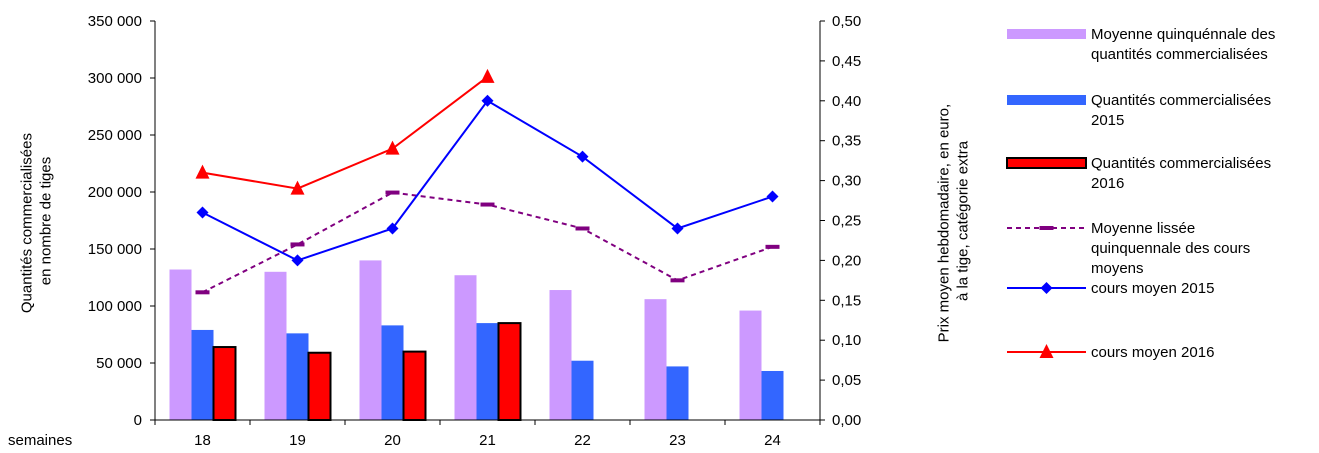 The width and height of the screenshot is (1319, 453). Describe the element at coordinates (1107, 183) in the screenshot. I see `legend-label: 2016` at that location.